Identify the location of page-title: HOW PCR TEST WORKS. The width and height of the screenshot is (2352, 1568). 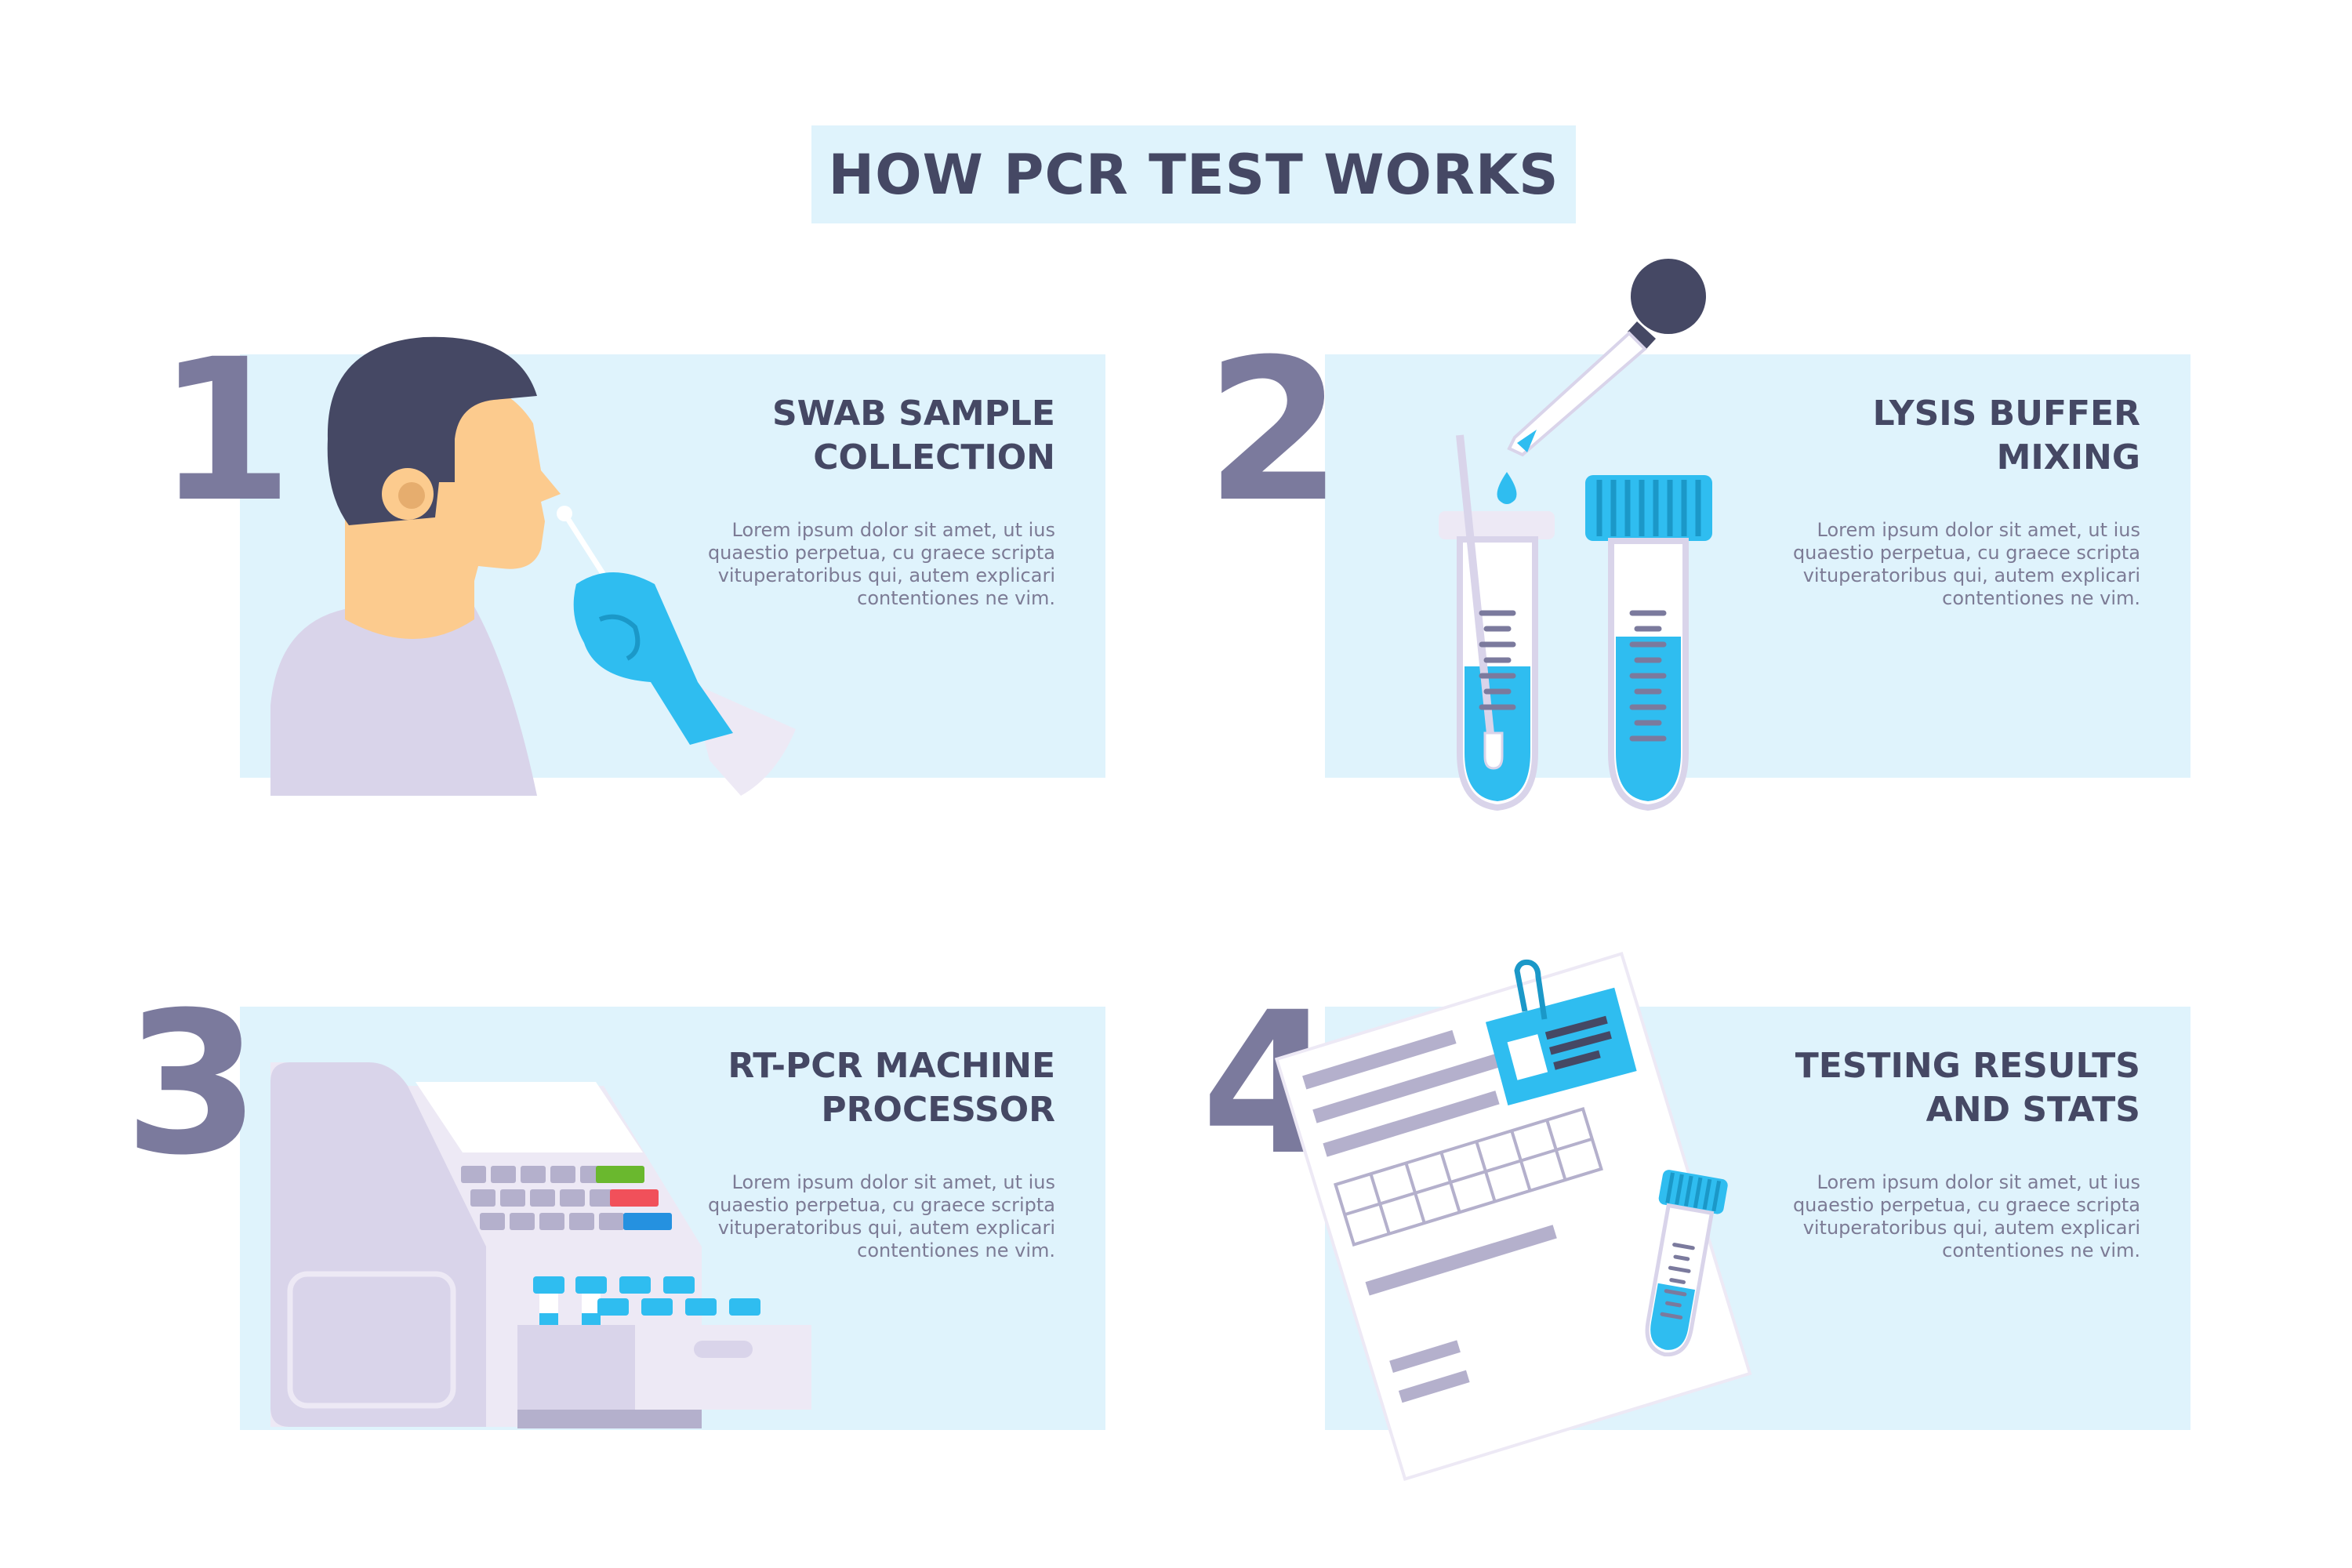
(1193, 174).